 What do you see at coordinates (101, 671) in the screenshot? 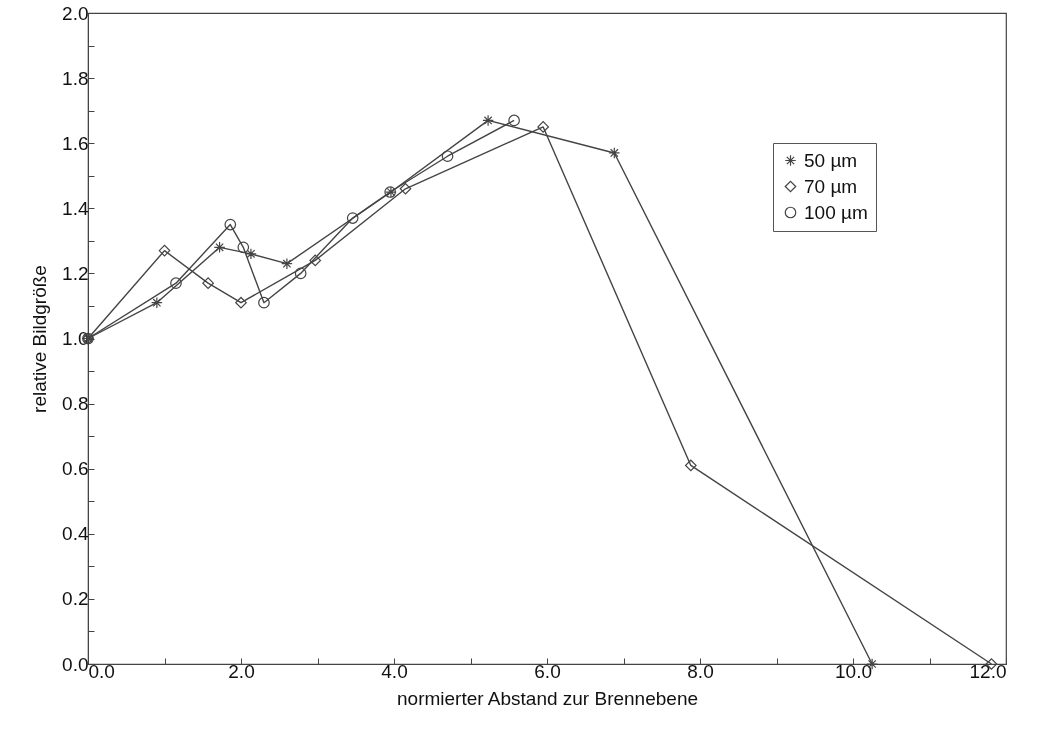
I see `x-tick-label: 0.0` at bounding box center [101, 671].